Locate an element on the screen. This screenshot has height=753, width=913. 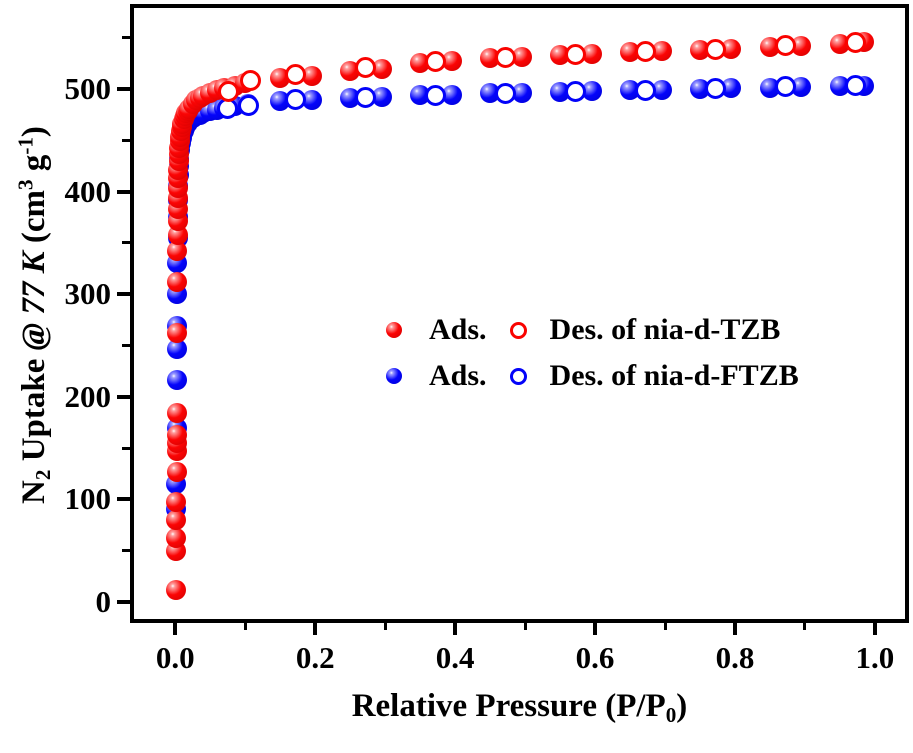
y-tick-label: 500 is located at coordinates (88, 89).